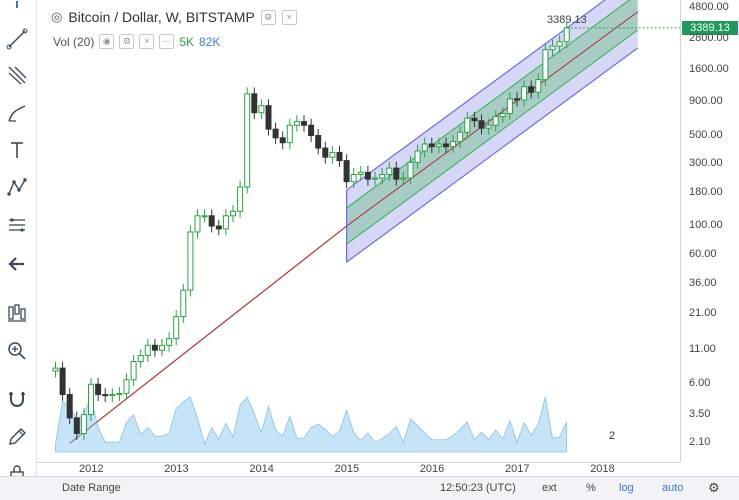  What do you see at coordinates (358, 469) in the screenshot?
I see `time-axis: 2012 2013 2014 2015 2016 2017 2018` at bounding box center [358, 469].